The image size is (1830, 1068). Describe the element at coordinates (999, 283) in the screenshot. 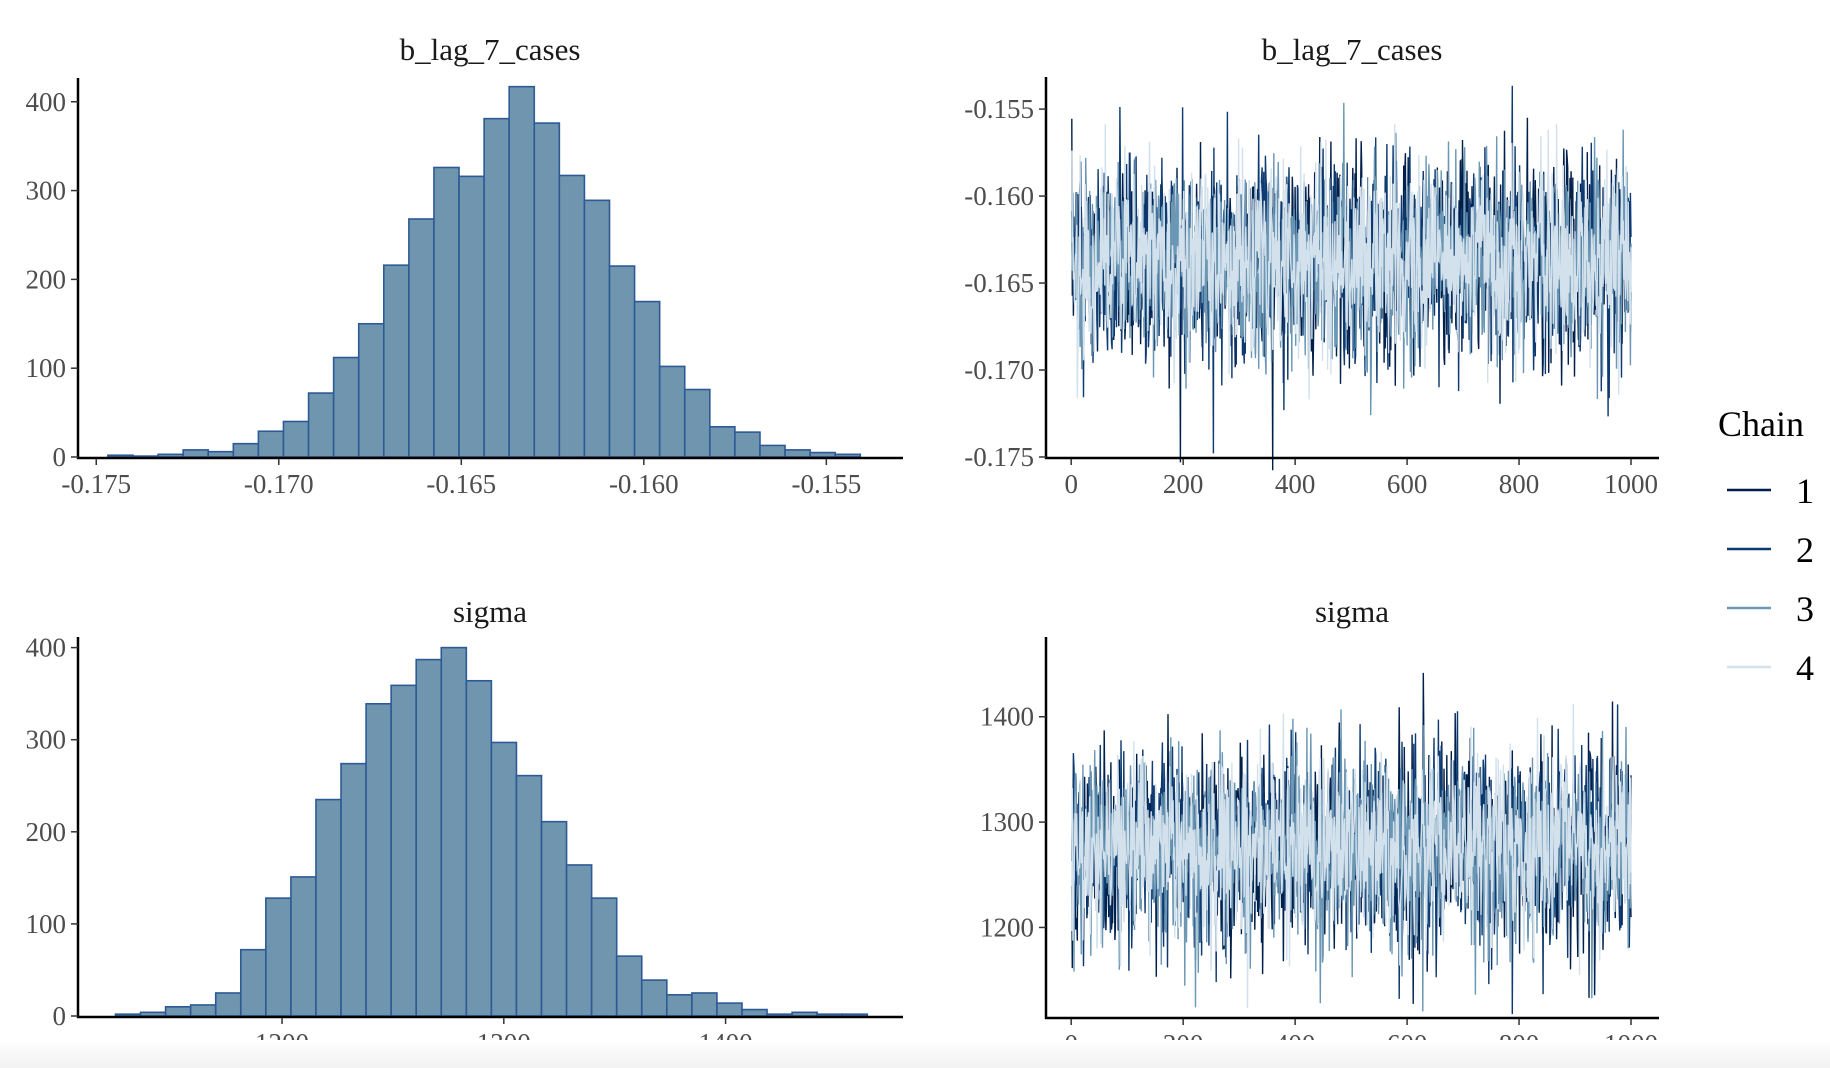

I see `y-tick-label: -0.165` at that location.